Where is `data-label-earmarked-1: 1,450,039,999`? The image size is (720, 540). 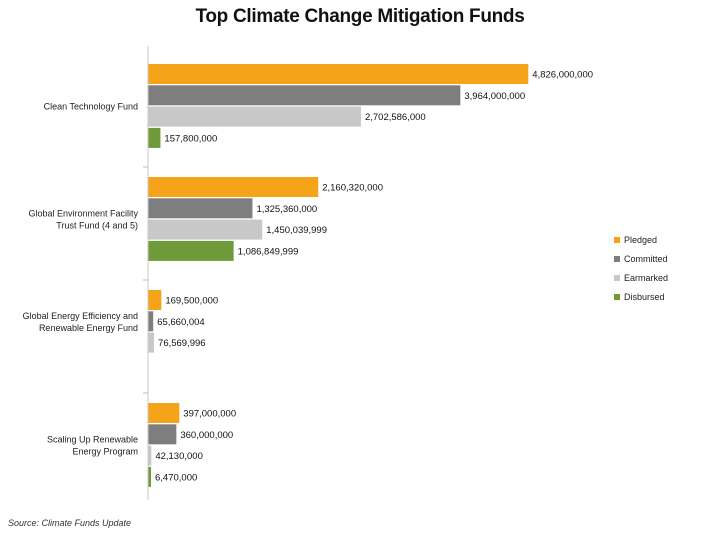 data-label-earmarked-1: 1,450,039,999 is located at coordinates (296, 230).